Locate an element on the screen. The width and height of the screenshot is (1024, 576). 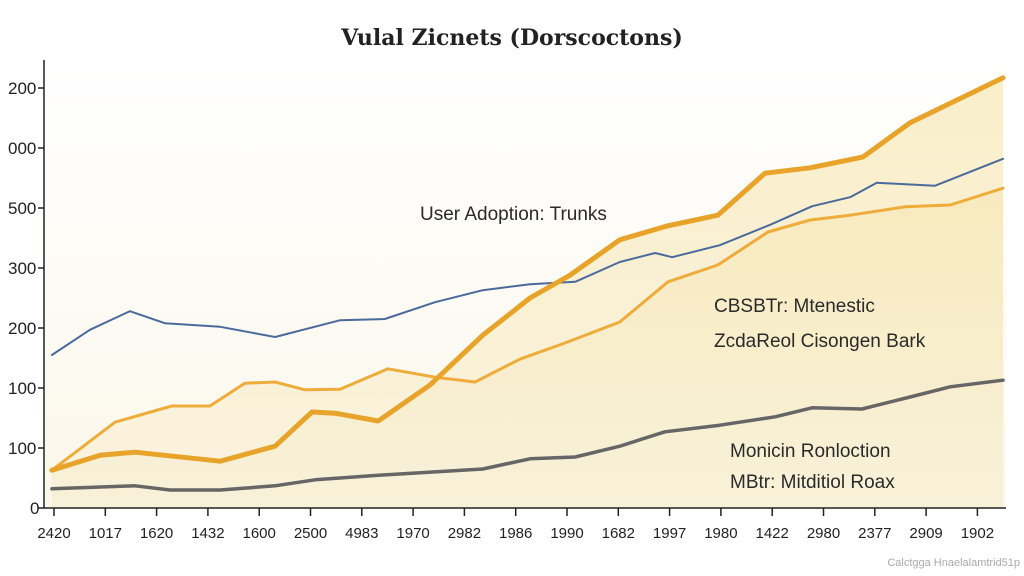
x-tick-label: 1990 is located at coordinates (566, 533).